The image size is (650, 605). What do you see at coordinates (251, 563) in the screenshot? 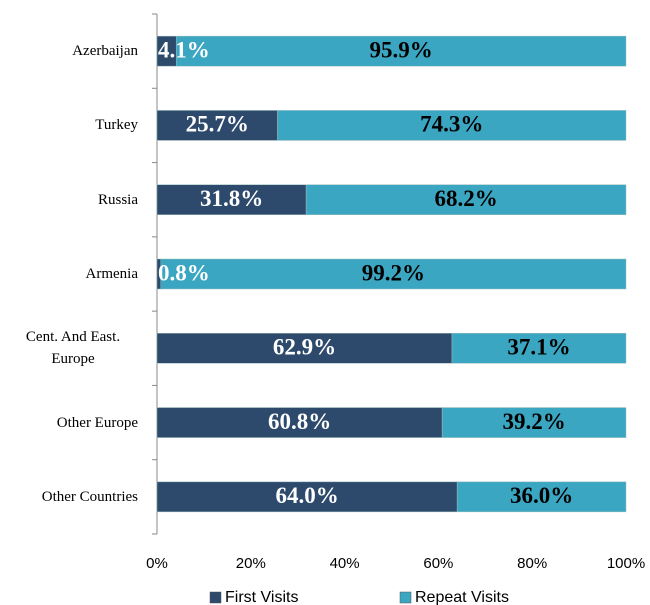
I see `x-tick-label: 20%` at bounding box center [251, 563].